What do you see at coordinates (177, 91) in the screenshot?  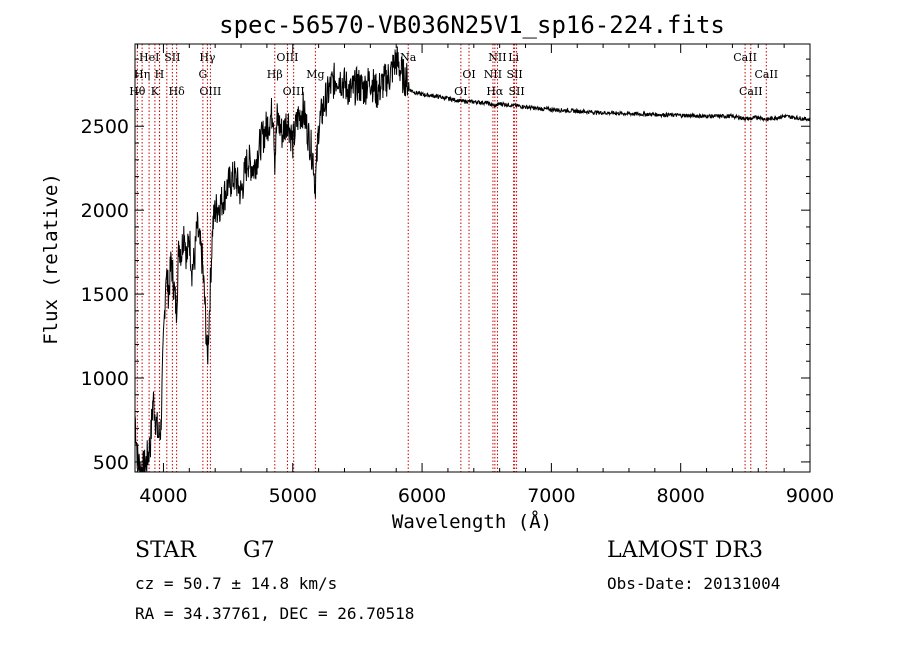 I see `line-label-6: Hδ` at bounding box center [177, 91].